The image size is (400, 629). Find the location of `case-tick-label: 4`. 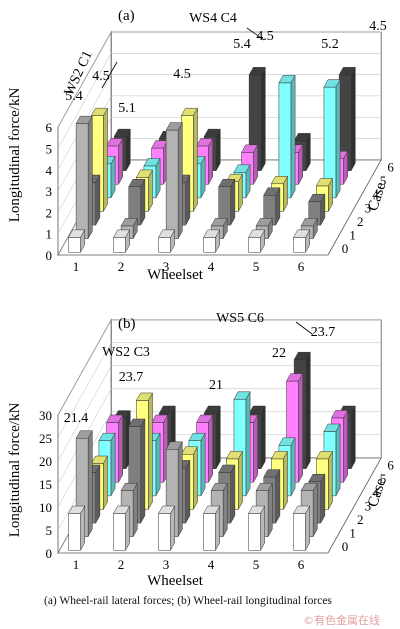

case-tick-label: 4 is located at coordinates (375, 492).